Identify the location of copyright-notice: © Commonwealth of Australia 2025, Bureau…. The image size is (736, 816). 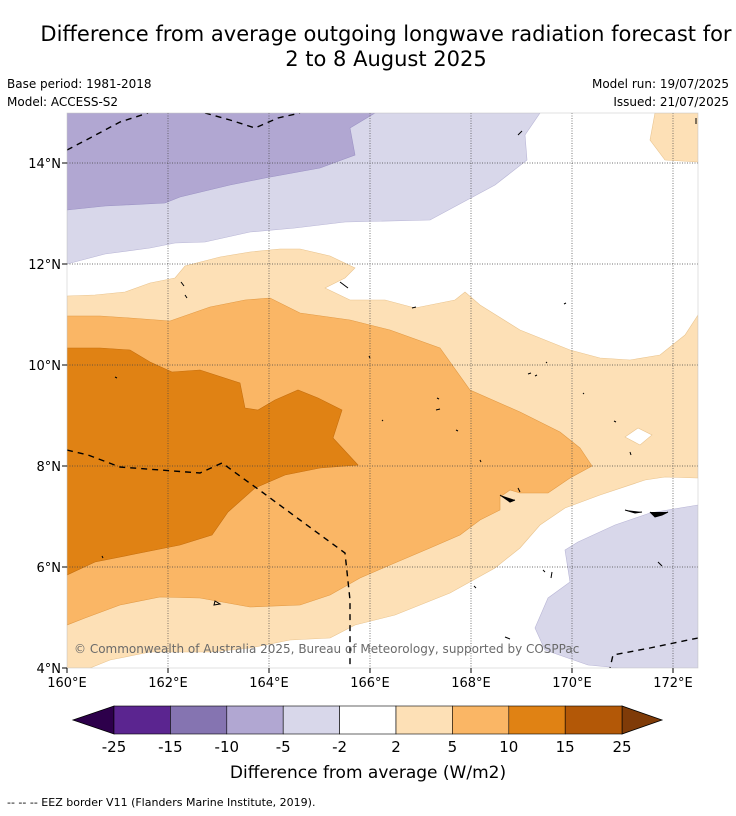
(326, 649).